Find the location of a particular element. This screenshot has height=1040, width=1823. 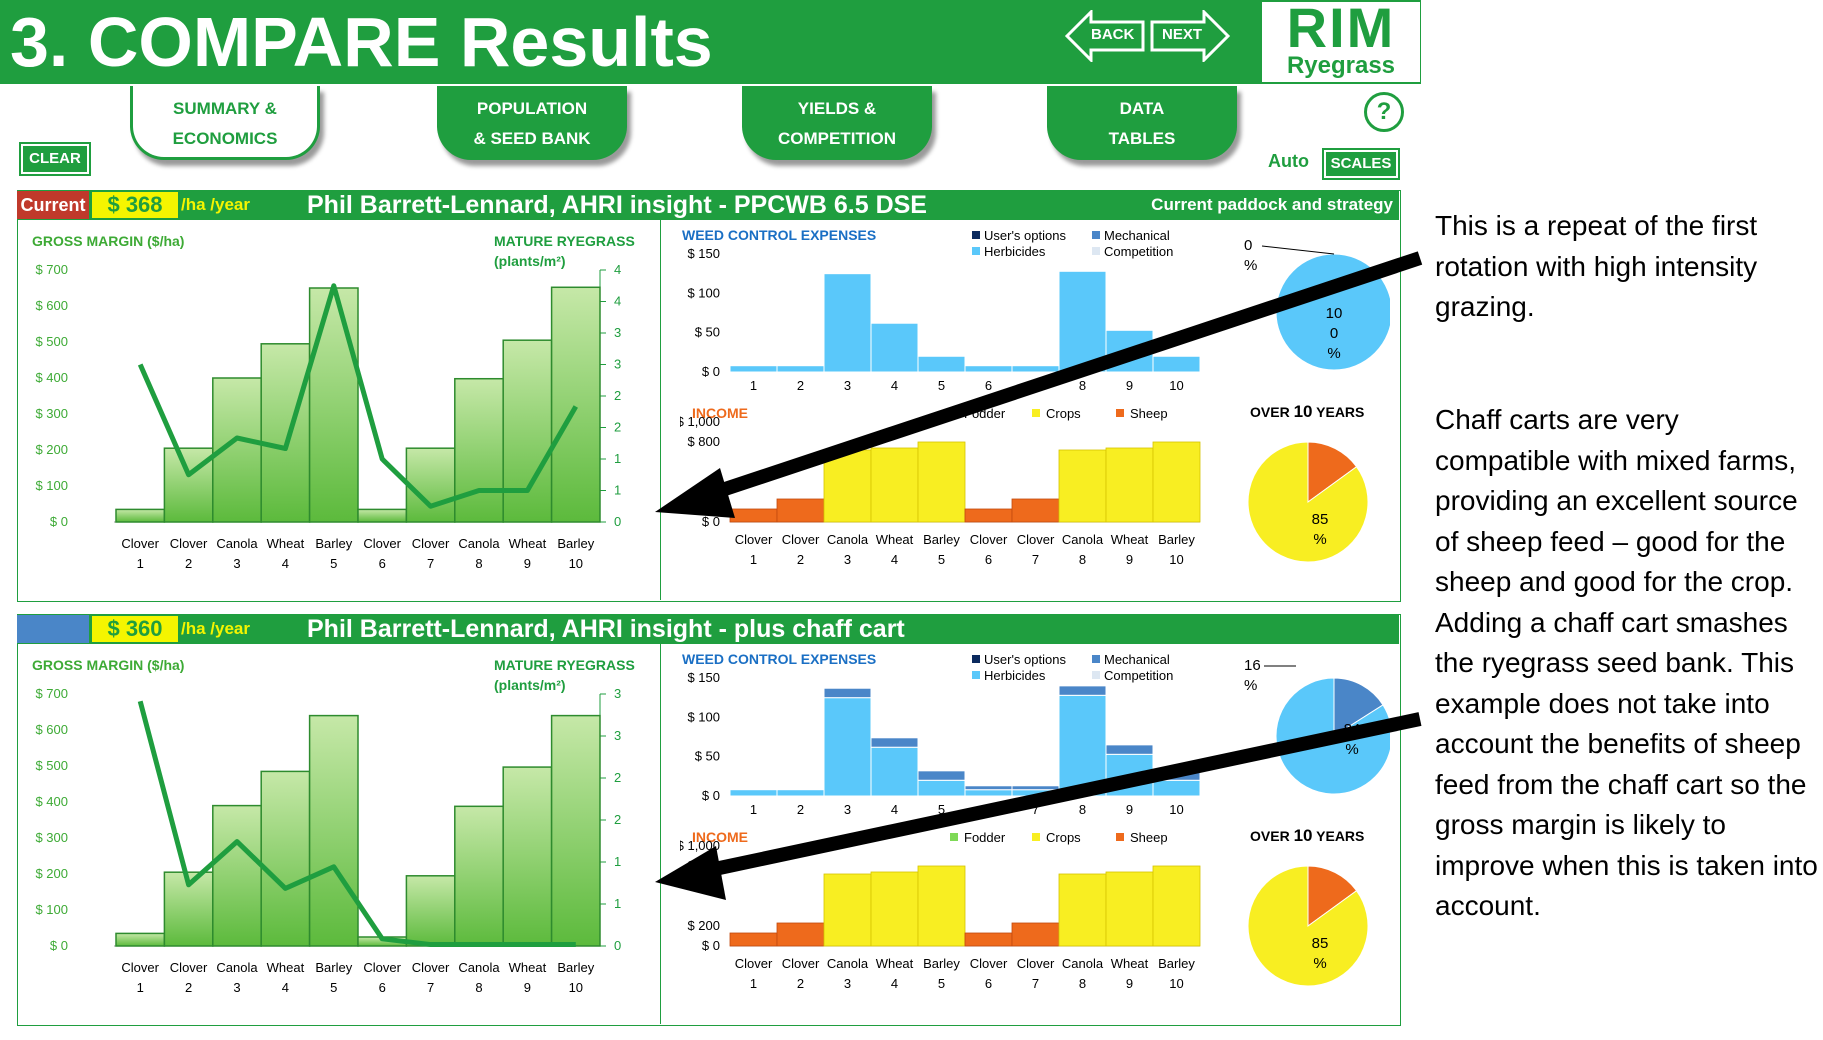

tab-population-seed-bank: POPULATION & SEED BANK is located at coordinates (532, 123).